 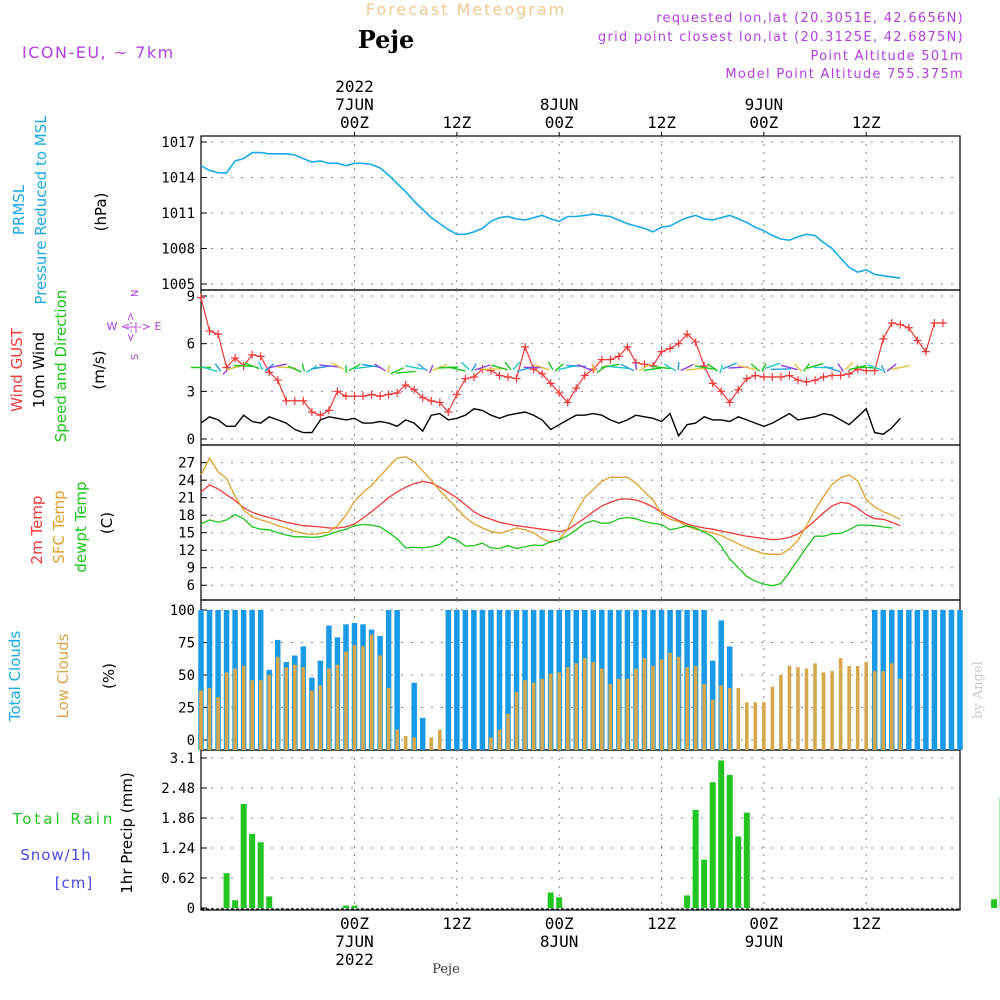 What do you see at coordinates (74, 832) in the screenshot?
I see `precip-labels: Total Rain Snow/1h [cm] 1hr Precip (mm)` at bounding box center [74, 832].